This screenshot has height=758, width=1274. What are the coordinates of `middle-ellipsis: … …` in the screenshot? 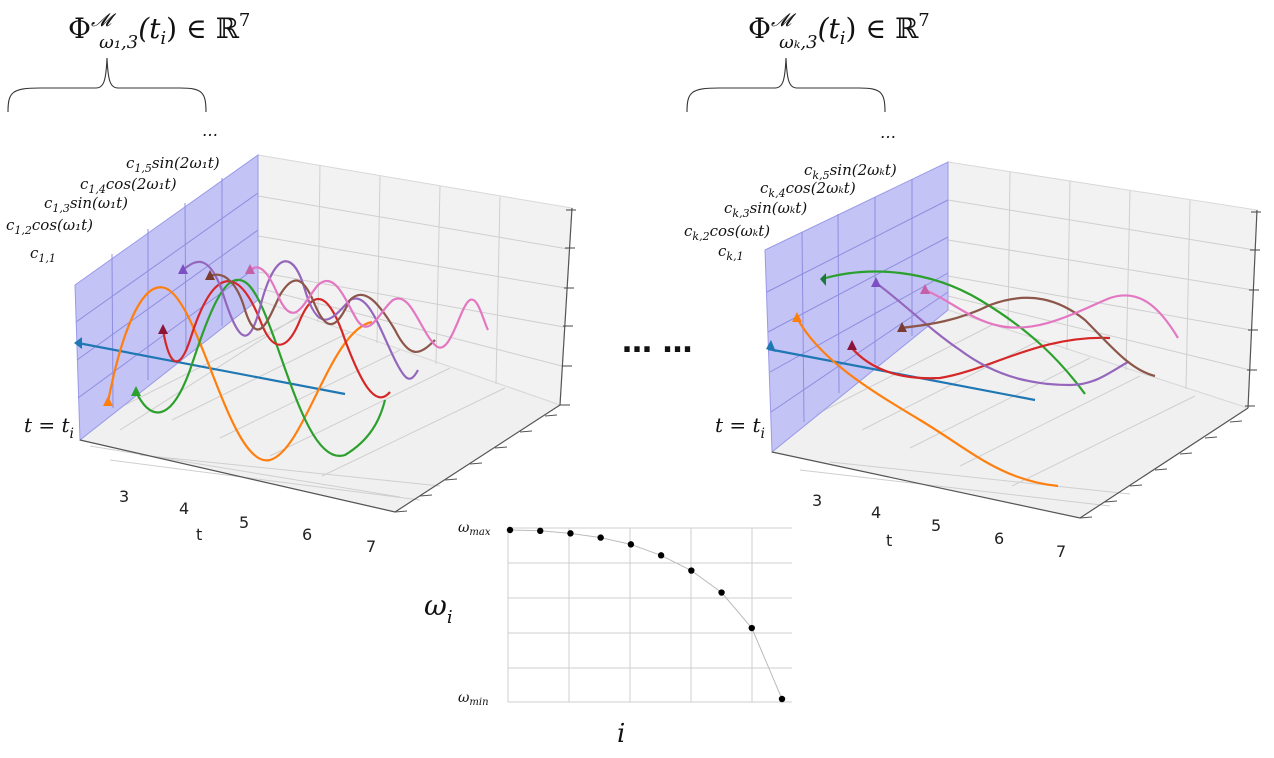 It's located at (657, 342).